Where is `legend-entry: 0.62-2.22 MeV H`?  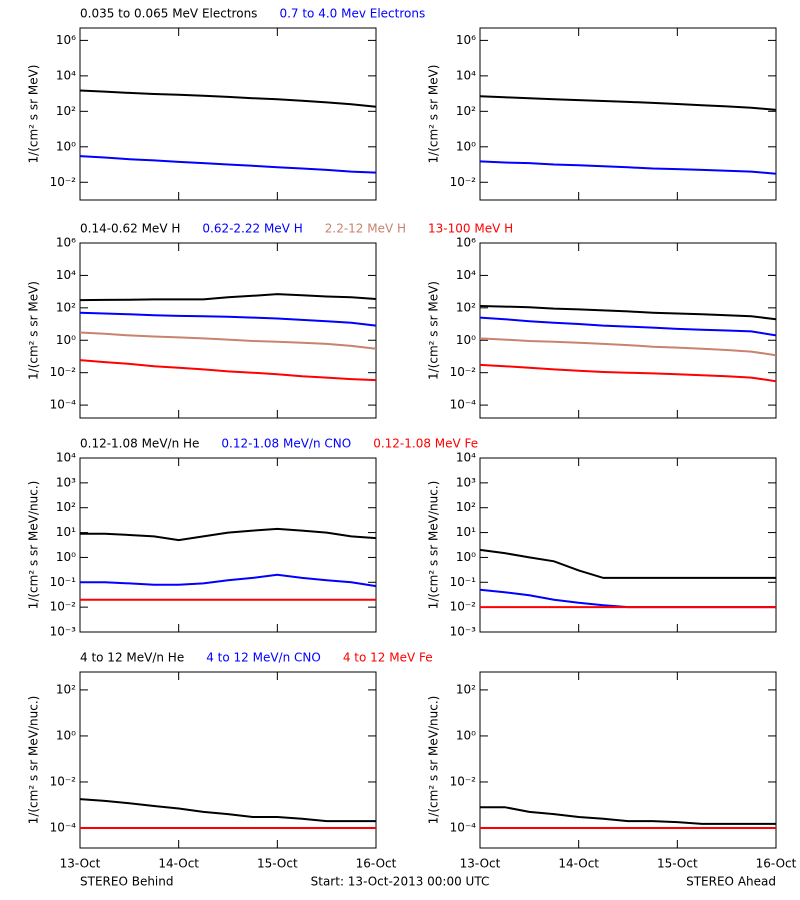 legend-entry: 0.62-2.22 MeV H is located at coordinates (252, 229).